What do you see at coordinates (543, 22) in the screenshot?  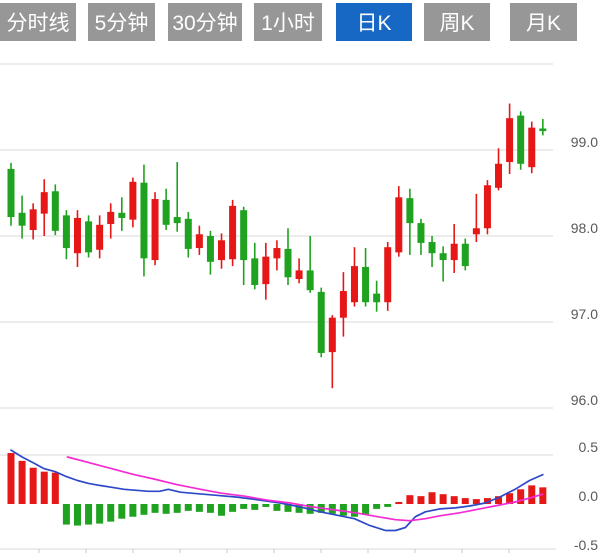 I see `tab-monthly-k: 月K` at bounding box center [543, 22].